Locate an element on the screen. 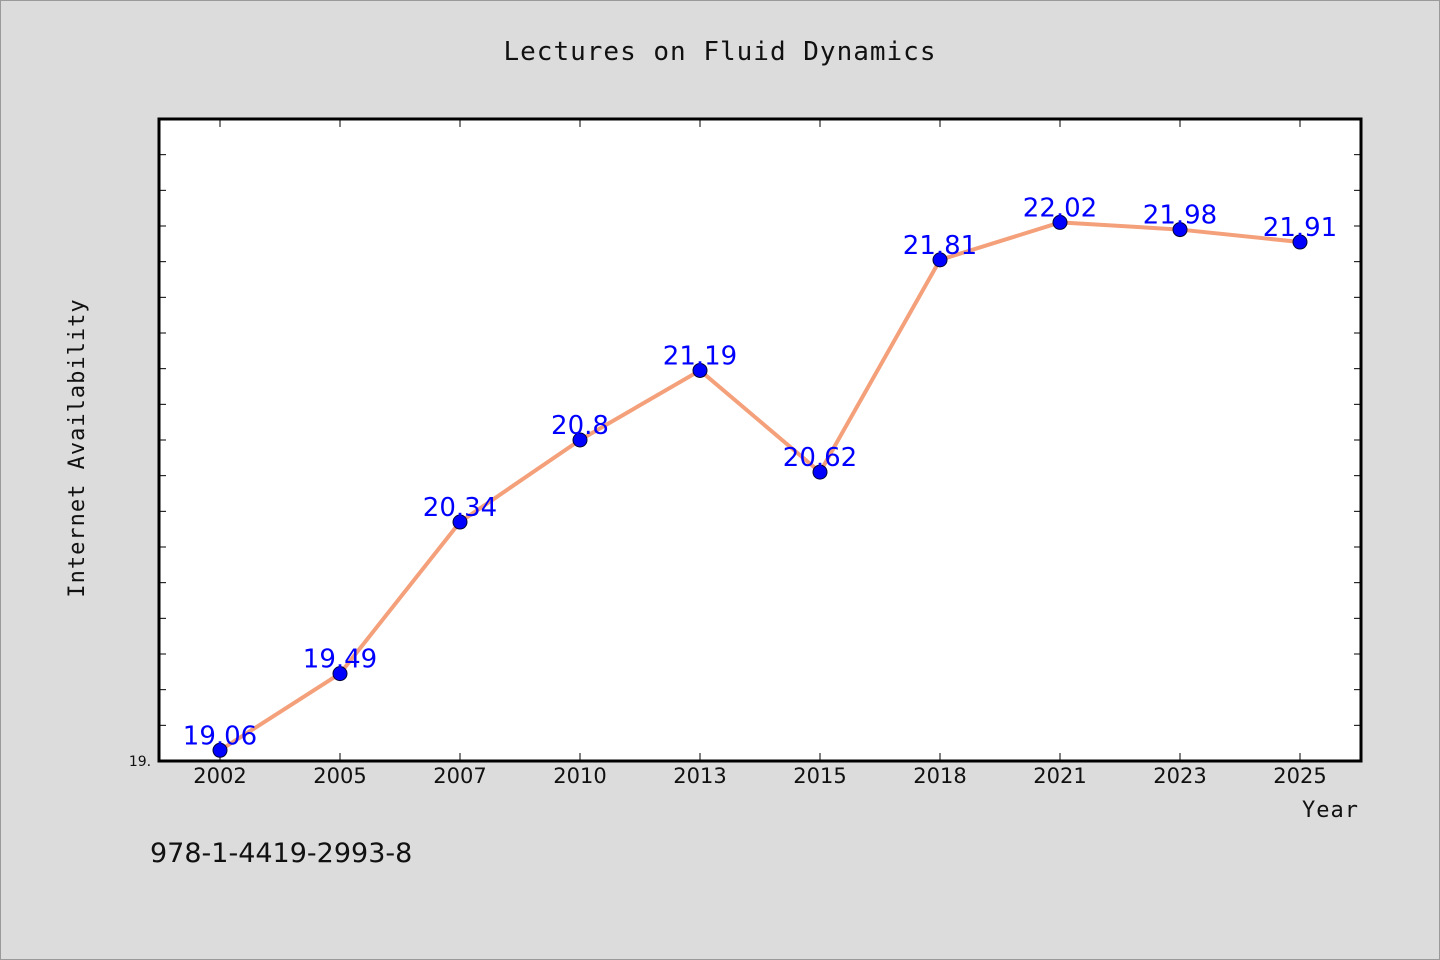 The width and height of the screenshot is (1440, 960). footer-isbn: 978-1-4419-2993-8 is located at coordinates (281, 853).